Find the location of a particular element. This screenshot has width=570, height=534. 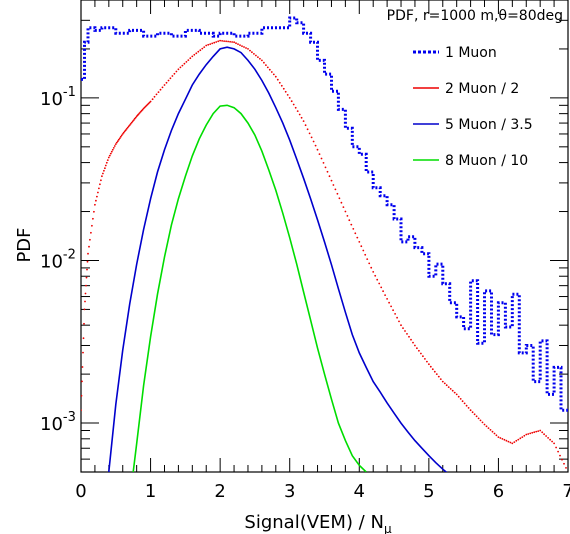

x-tick-label: 7 is located at coordinates (566, 491).